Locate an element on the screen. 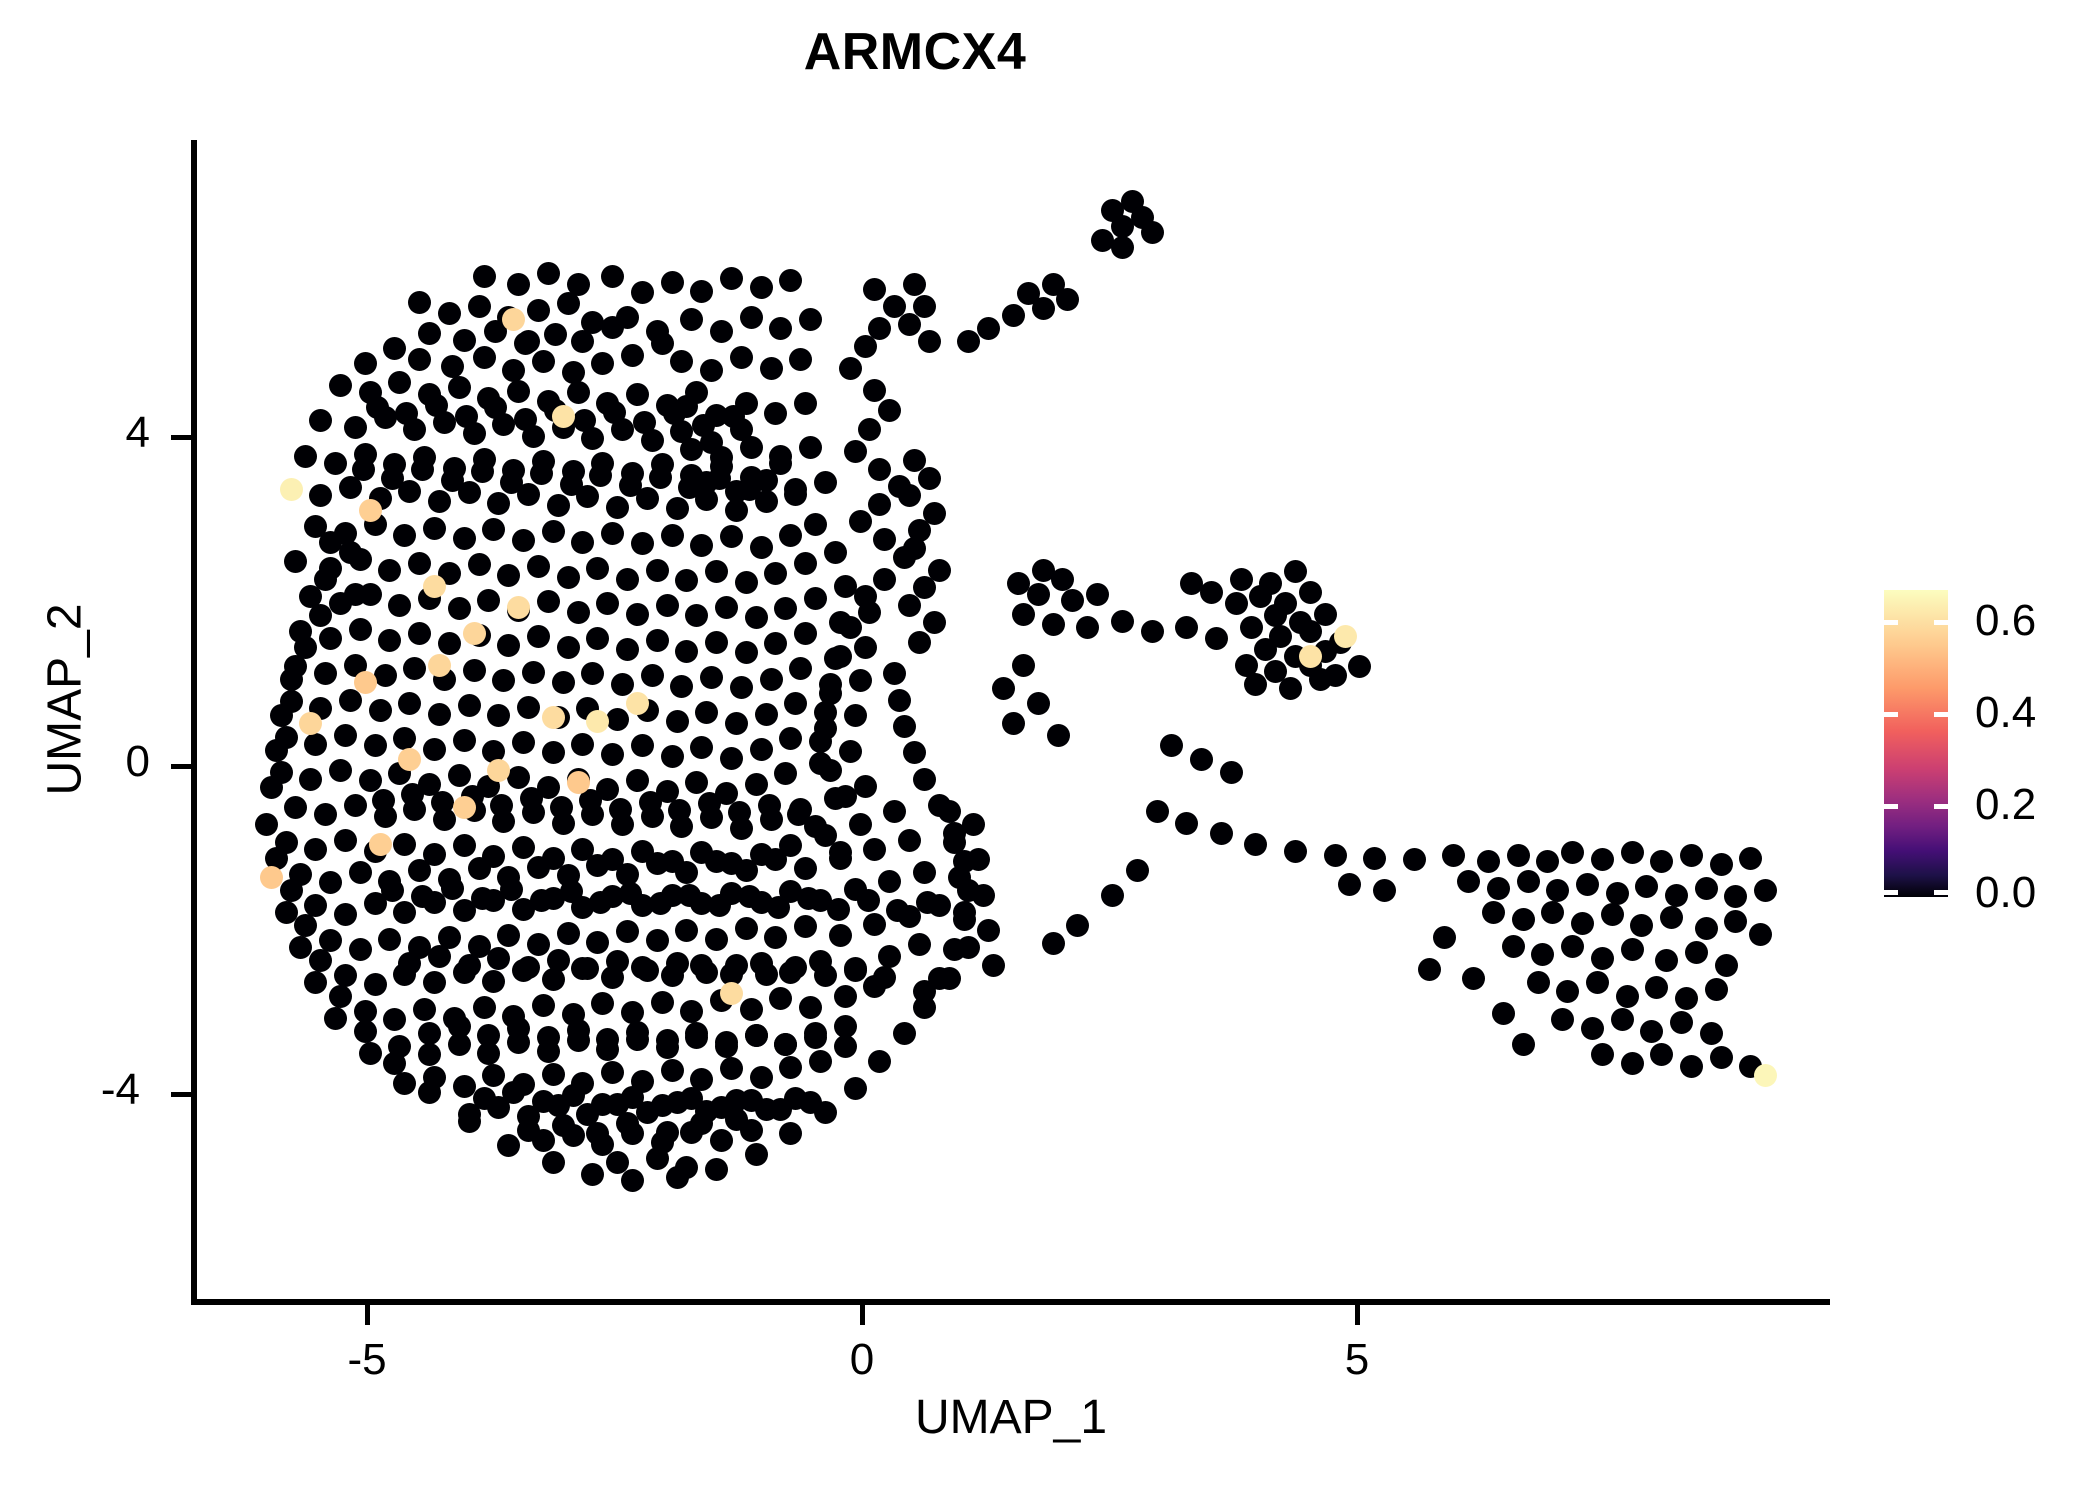  colorbar-tick-0.0-right is located at coordinates (1941, 892).